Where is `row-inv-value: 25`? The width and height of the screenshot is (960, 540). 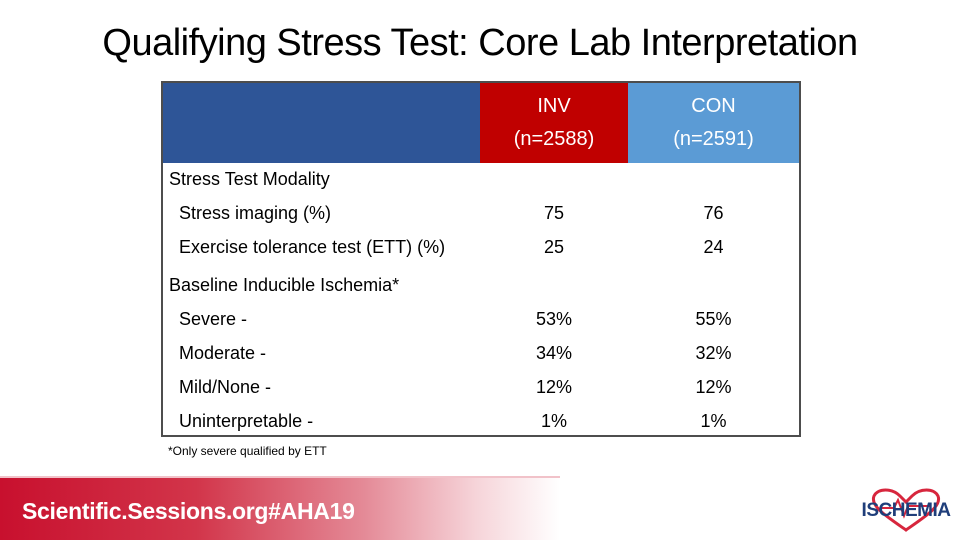 row-inv-value: 25 is located at coordinates (554, 247).